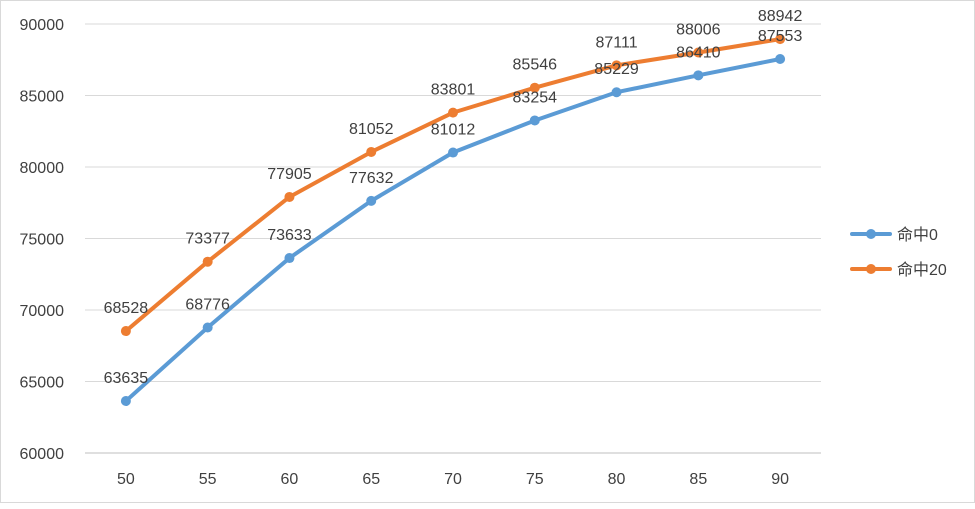 This screenshot has height=509, width=975. Describe the element at coordinates (207, 239) in the screenshot. I see `data-label: 73377` at that location.